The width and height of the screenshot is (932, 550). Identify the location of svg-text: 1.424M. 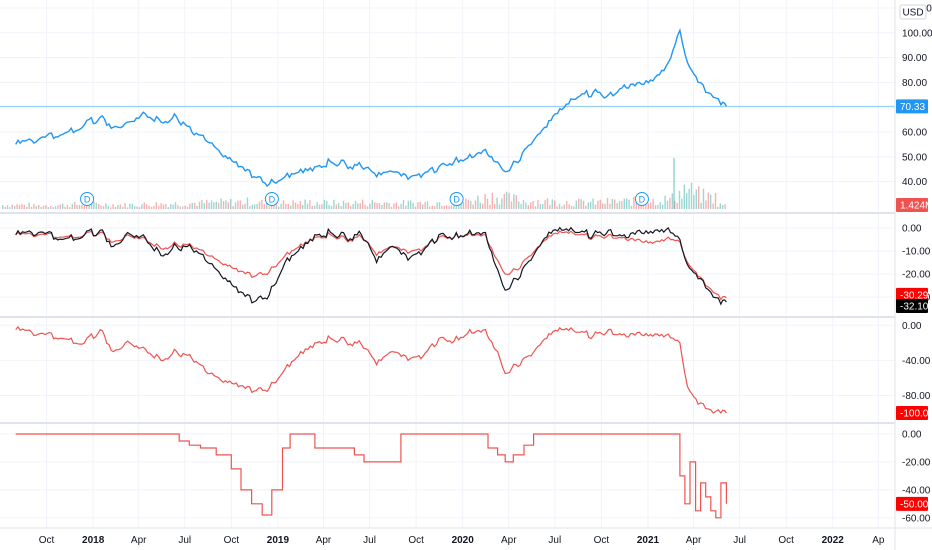
(916, 206).